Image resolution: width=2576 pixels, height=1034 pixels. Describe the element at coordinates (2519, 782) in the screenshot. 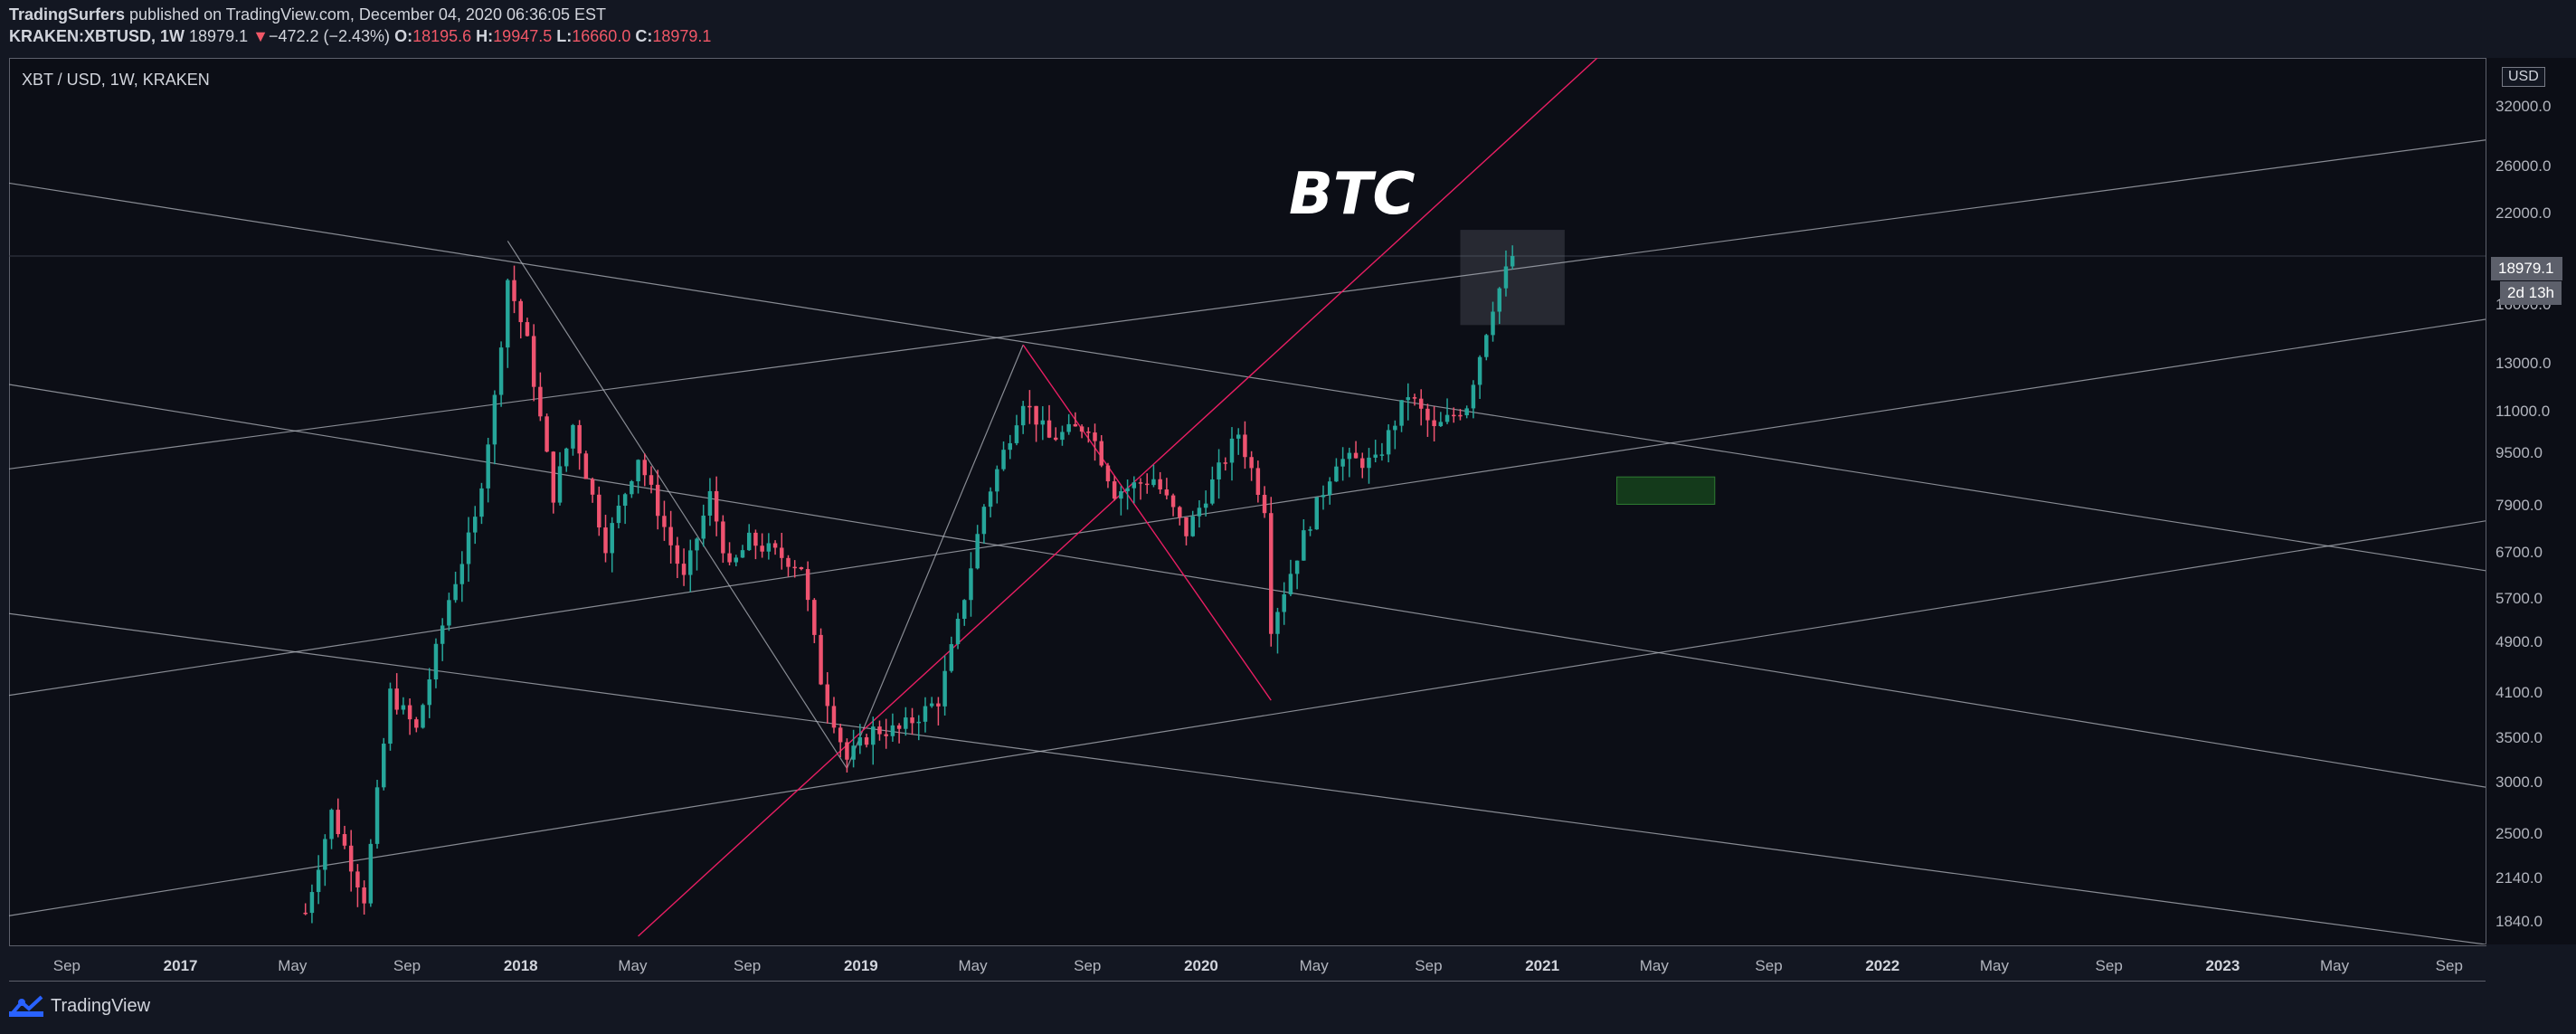

I see `price-tick-label: 3000.0` at that location.